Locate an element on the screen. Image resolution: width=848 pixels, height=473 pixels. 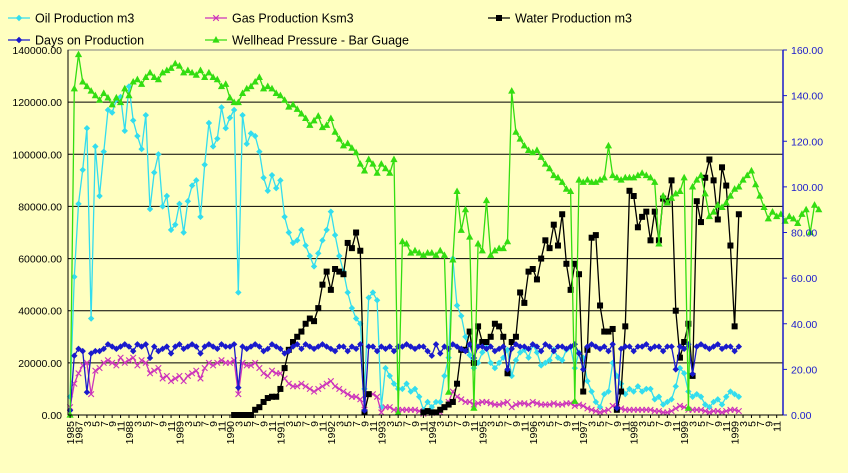
y-left-tick-label: 80000.00 is located at coordinates (40, 207).